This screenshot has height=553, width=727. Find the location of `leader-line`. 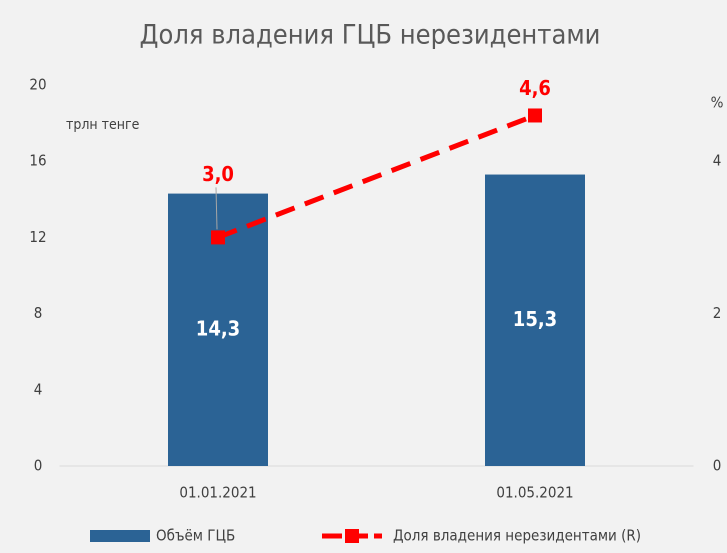

leader-line is located at coordinates (216, 208).